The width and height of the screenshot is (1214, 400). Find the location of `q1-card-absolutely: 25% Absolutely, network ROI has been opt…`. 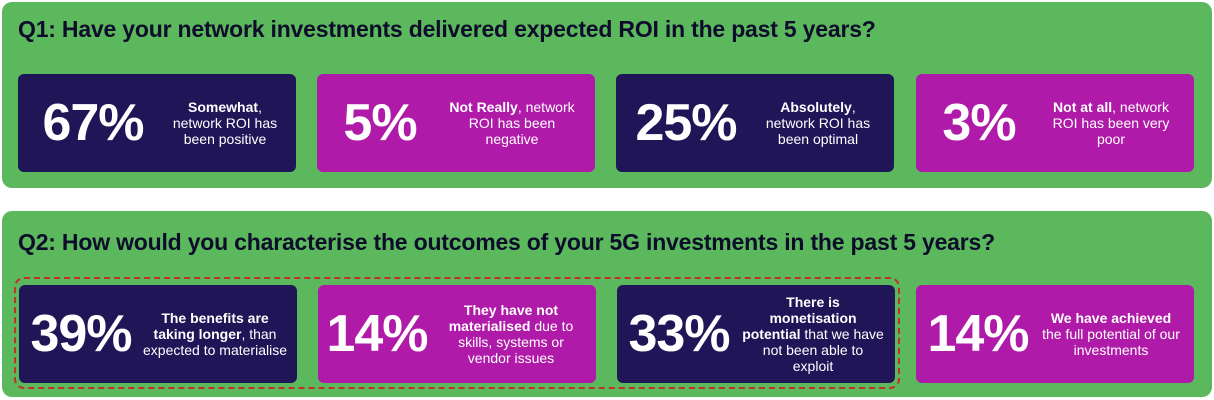

q1-card-absolutely: 25% Absolutely, network ROI has been opt… is located at coordinates (755, 123).